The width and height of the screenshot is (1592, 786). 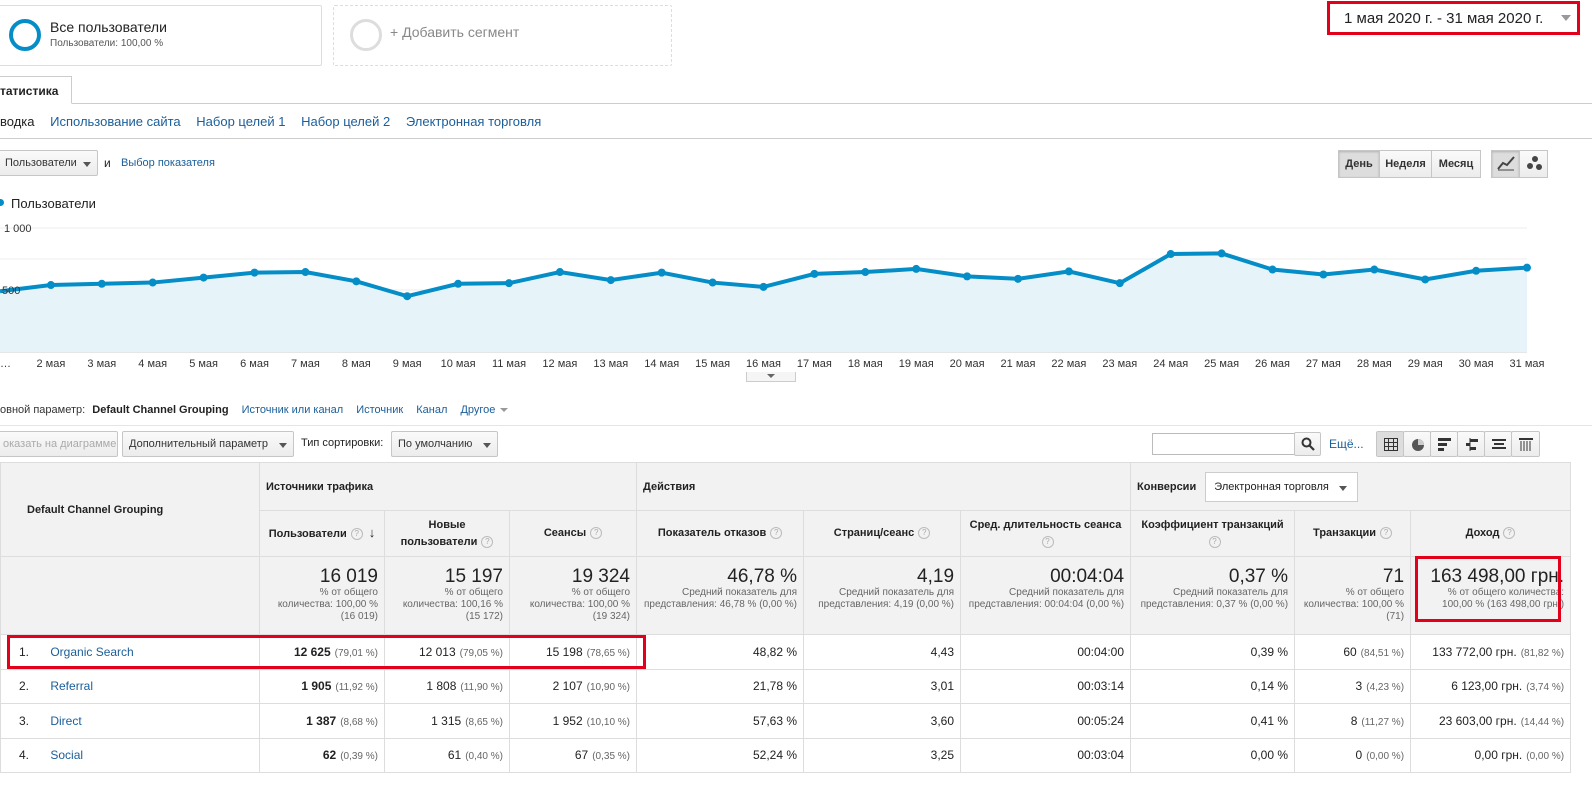 I want to click on col-bounce-rate-label: Показатель отказов, so click(x=712, y=533).